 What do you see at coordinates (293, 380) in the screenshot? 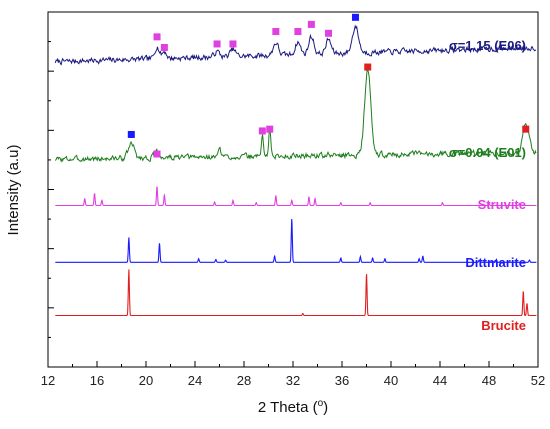
I see `x-tick-label: 32` at bounding box center [293, 380].